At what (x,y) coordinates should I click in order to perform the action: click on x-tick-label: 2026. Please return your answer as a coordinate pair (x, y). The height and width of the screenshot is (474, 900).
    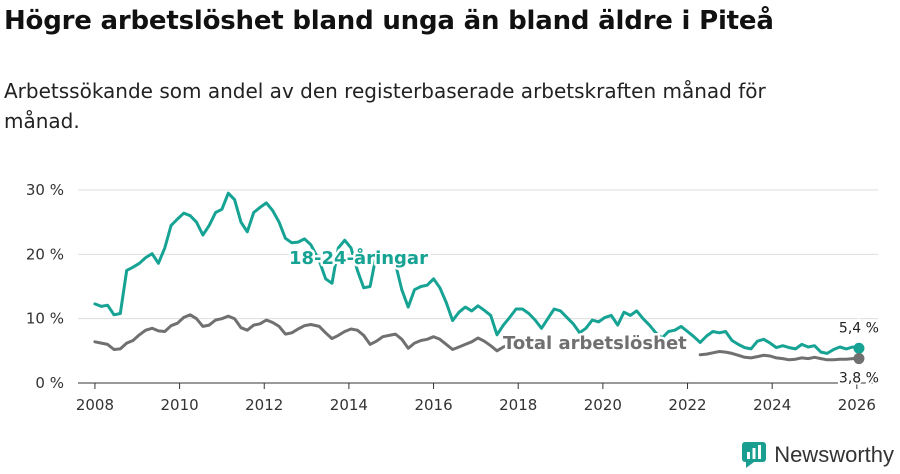
    Looking at the image, I should click on (857, 405).